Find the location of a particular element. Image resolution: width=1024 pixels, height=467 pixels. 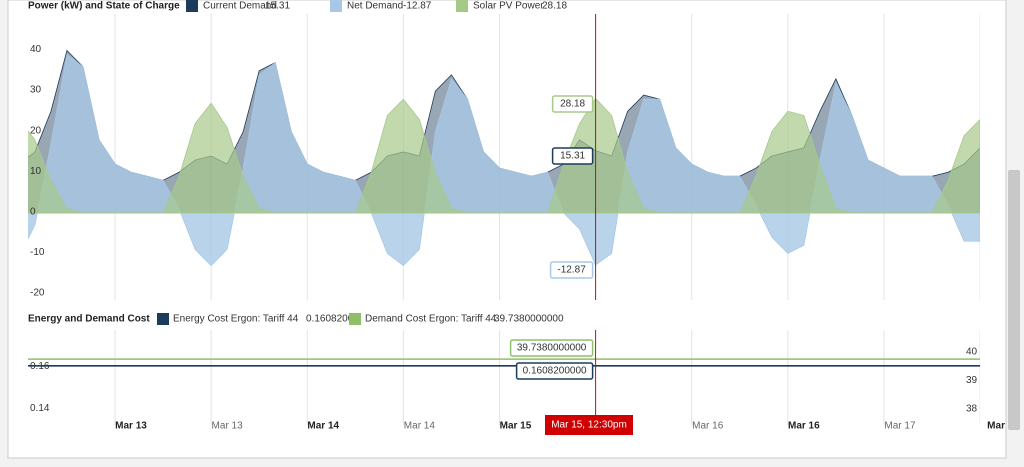

x-tick-label: Mar 15 is located at coordinates (516, 426).